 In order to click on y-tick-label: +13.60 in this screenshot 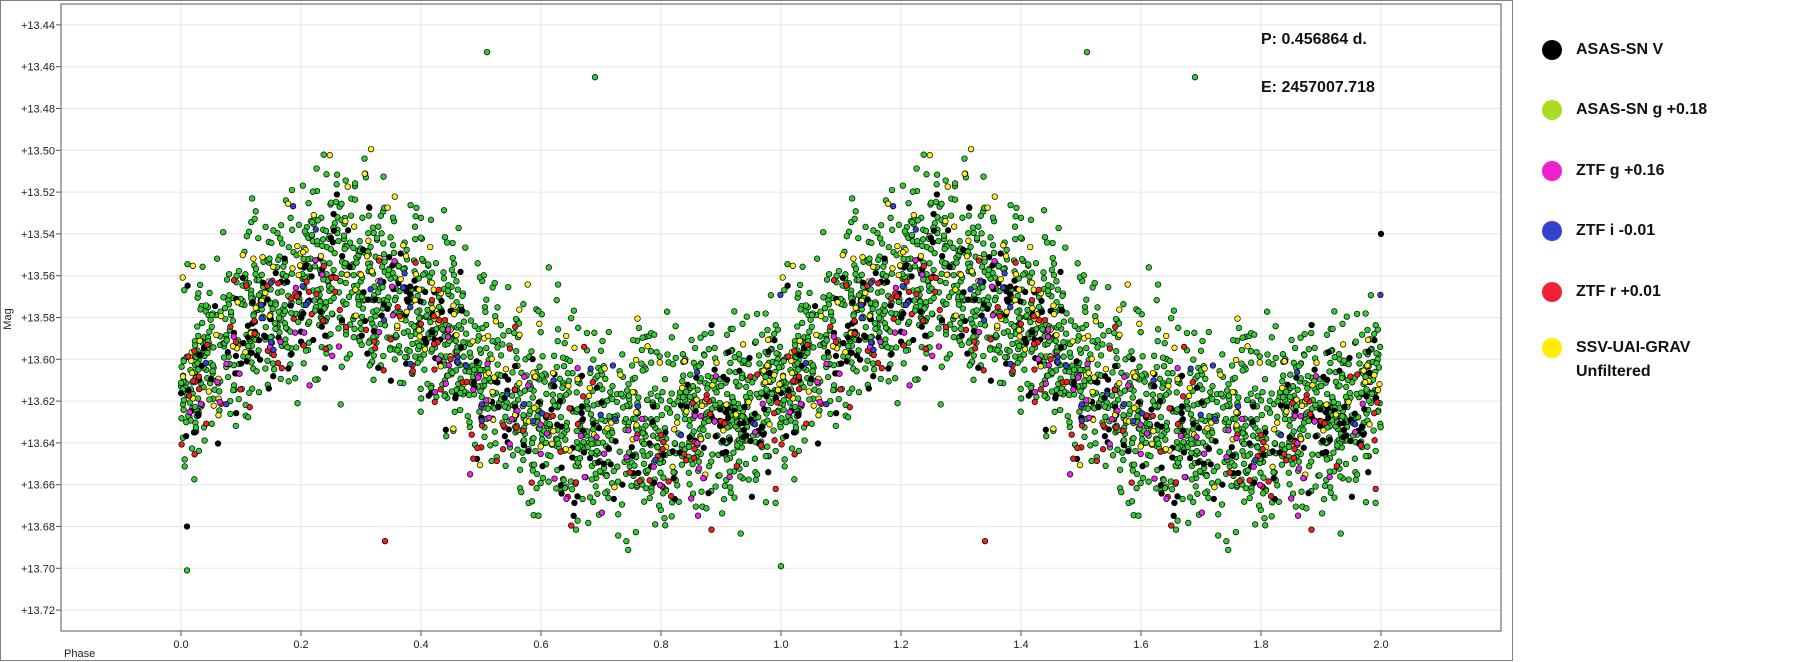, I will do `click(38, 360)`.